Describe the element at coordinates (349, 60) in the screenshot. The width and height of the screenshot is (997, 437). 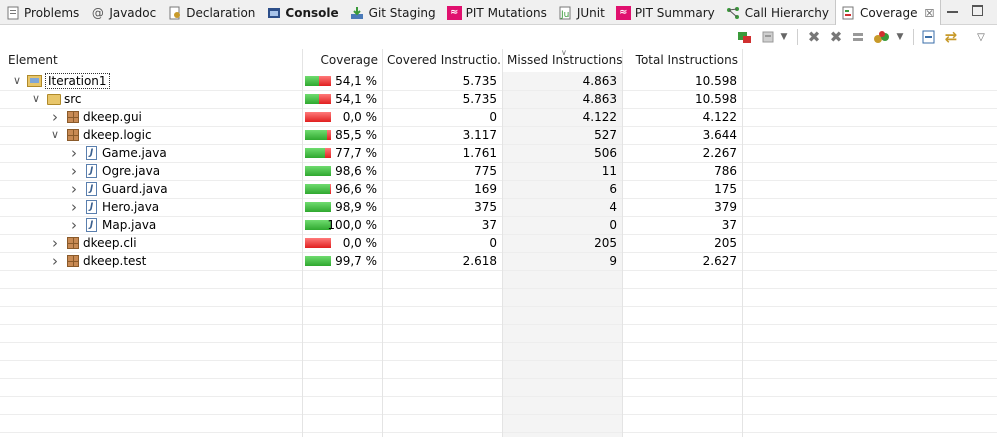
I see `header-coverage: Coverage` at that location.